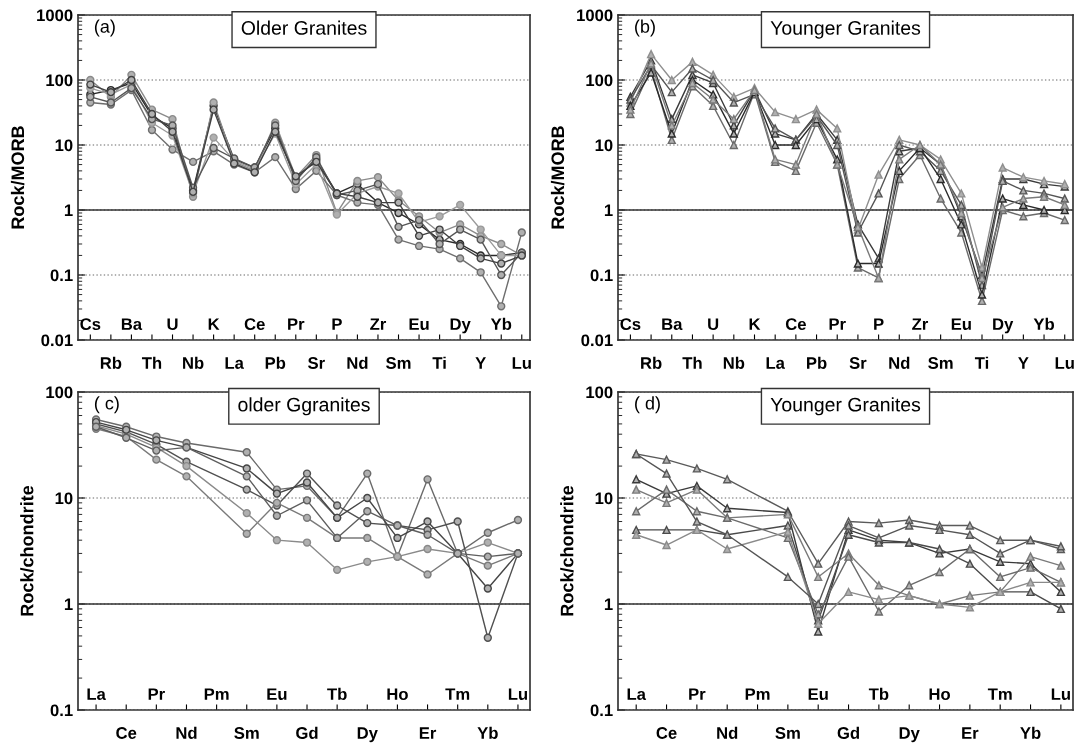 The image size is (1084, 755). Describe the element at coordinates (104, 28) in the screenshot. I see `annotation: (a)` at that location.